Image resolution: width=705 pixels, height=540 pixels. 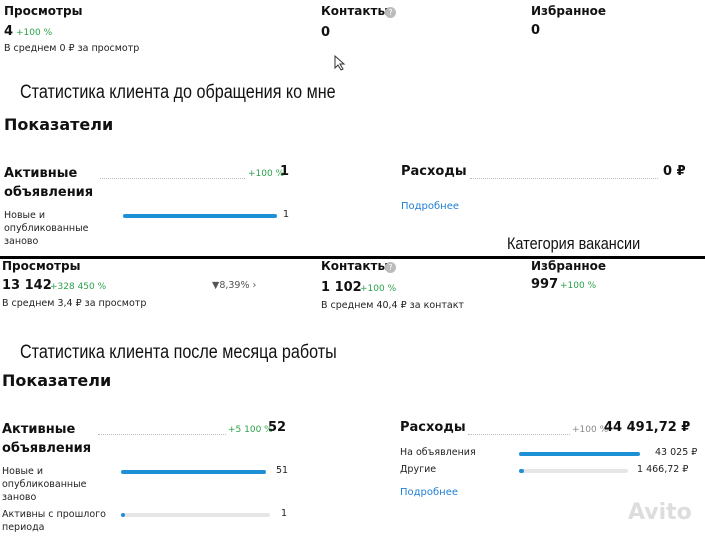 What do you see at coordinates (250, 430) in the screenshot?
I see `change: +5 100 %` at bounding box center [250, 430].